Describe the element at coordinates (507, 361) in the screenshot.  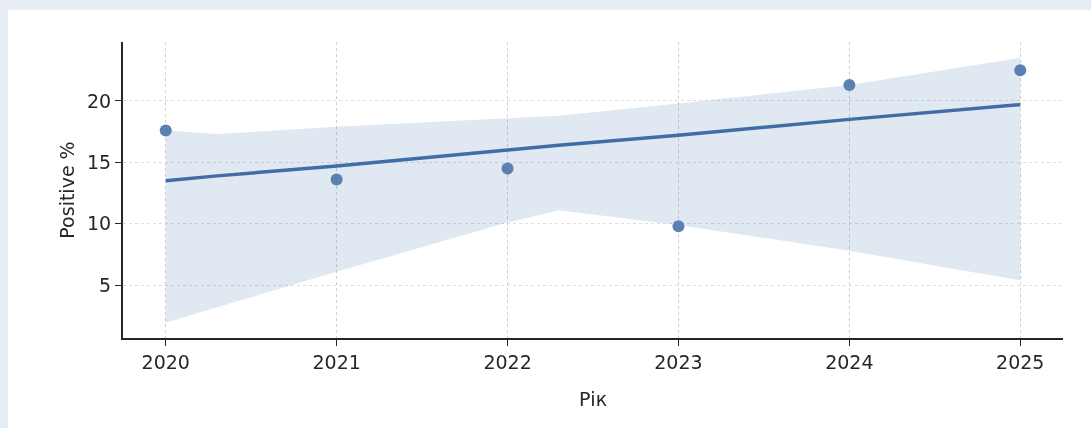
I see `x-tick-label: 2022` at that location.